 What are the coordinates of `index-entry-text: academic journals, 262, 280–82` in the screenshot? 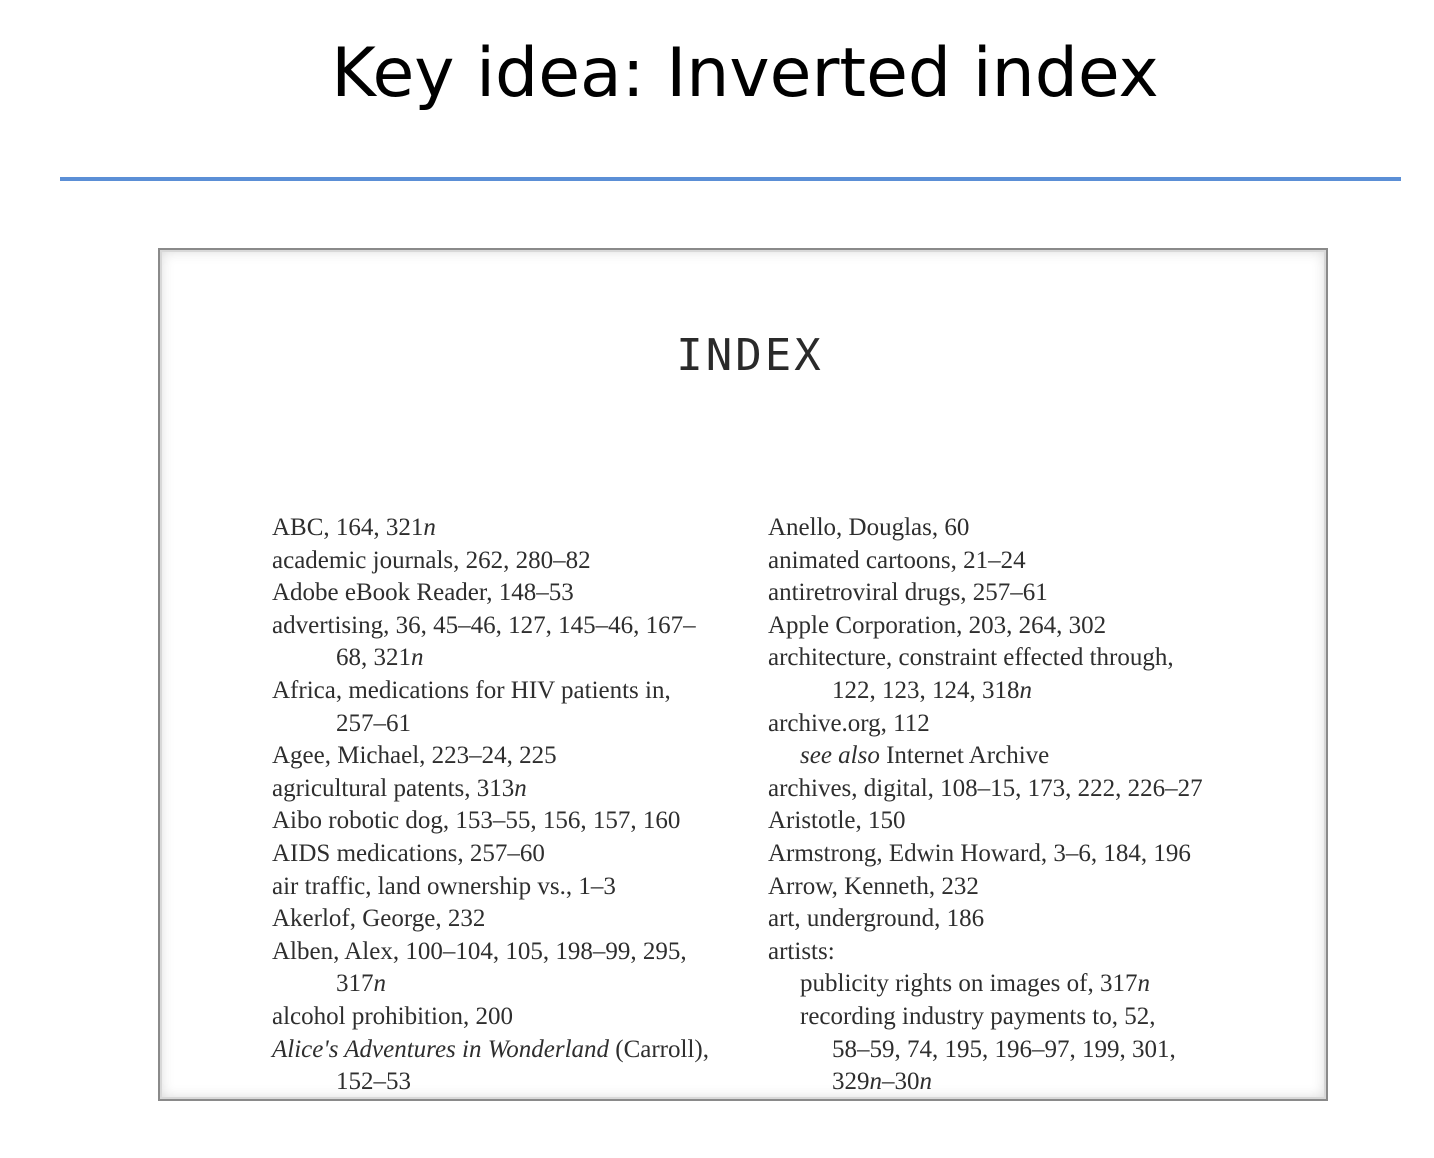 It's located at (431, 560).